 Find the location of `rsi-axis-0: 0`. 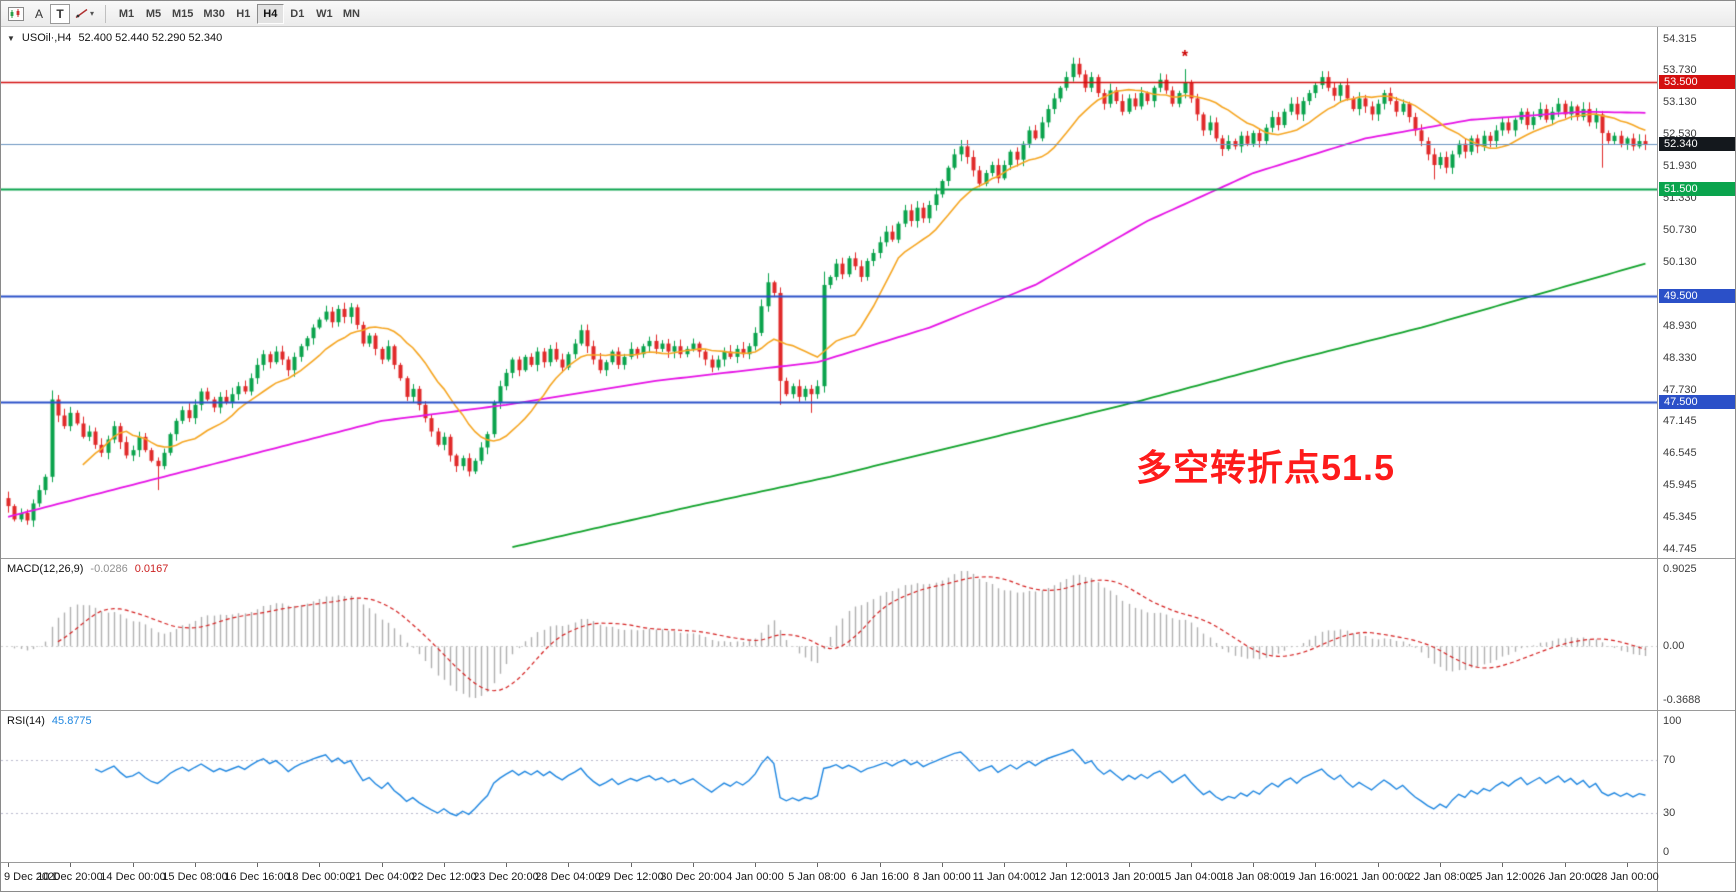

rsi-axis-0: 0 is located at coordinates (1666, 852).